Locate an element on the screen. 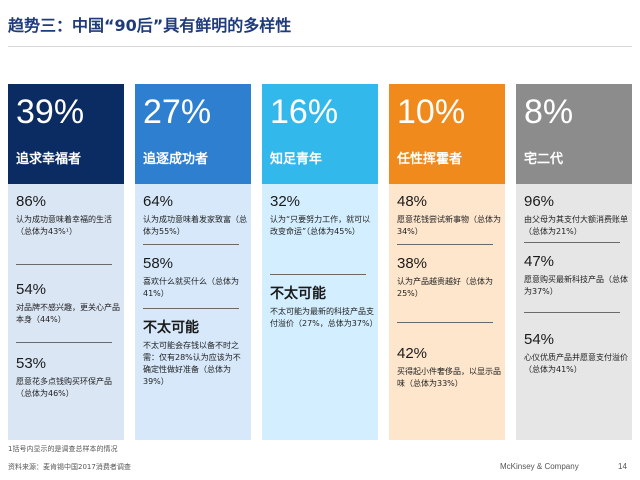 This screenshot has height=480, width=640. segment-label: 追求幸福者 is located at coordinates (49, 159).